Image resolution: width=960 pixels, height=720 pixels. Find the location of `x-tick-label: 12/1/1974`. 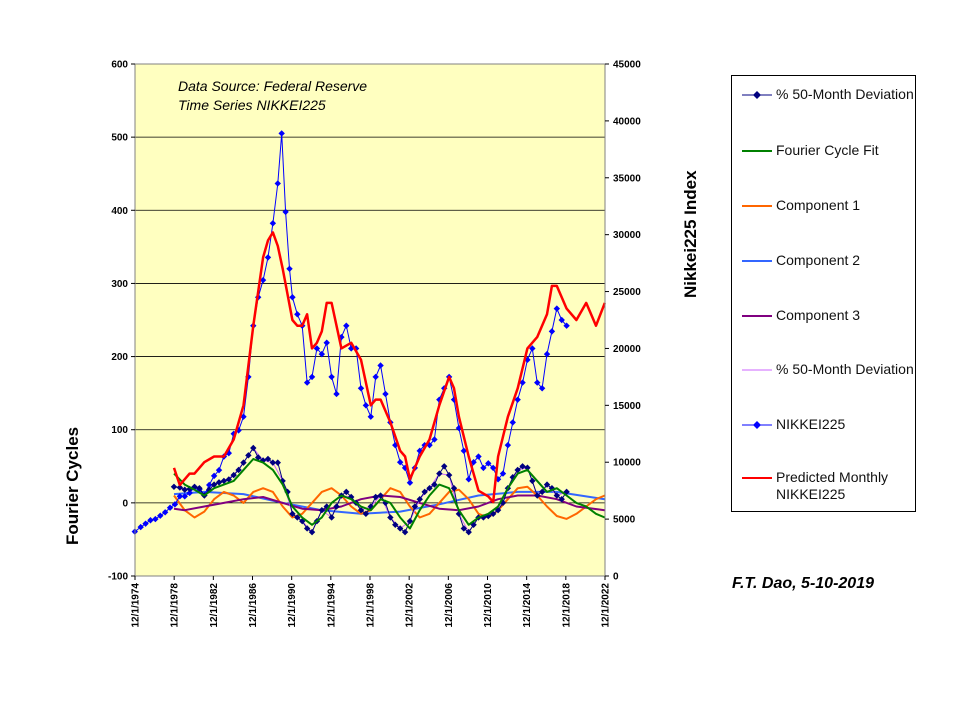

x-tick-label: 12/1/1974 is located at coordinates (136, 605).